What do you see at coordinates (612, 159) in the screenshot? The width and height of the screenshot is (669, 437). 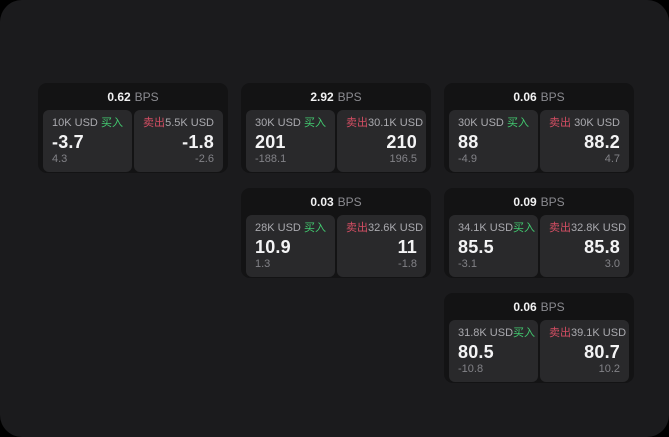 I see `sell-delta-value: 4.7` at bounding box center [612, 159].